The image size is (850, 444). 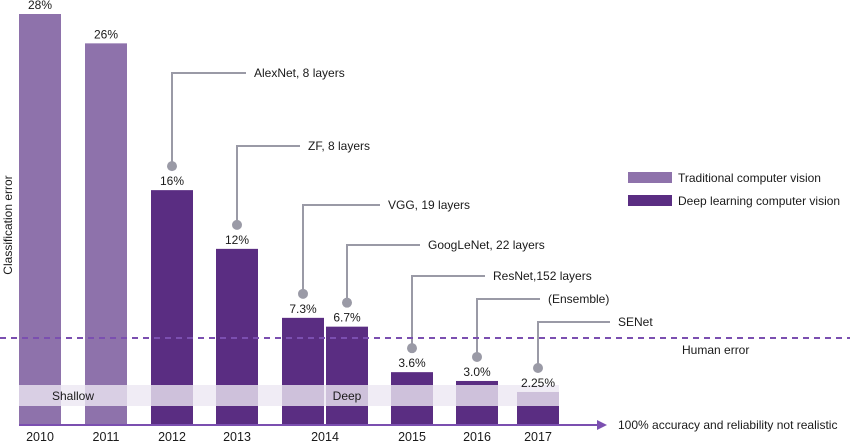 What do you see at coordinates (650, 177) in the screenshot?
I see `legend-swatch-traditional` at bounding box center [650, 177].